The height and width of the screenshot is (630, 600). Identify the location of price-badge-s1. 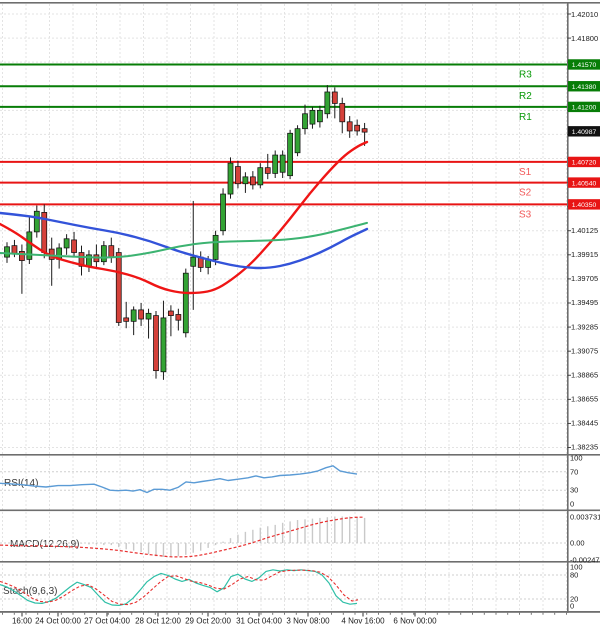
(584, 162).